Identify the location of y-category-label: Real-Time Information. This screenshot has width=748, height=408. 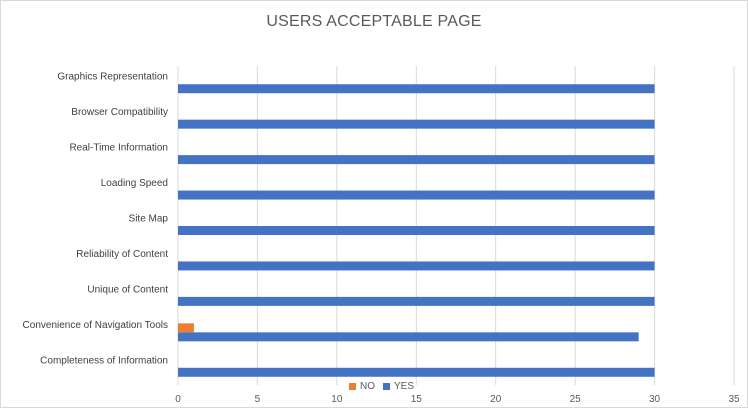
(118, 148).